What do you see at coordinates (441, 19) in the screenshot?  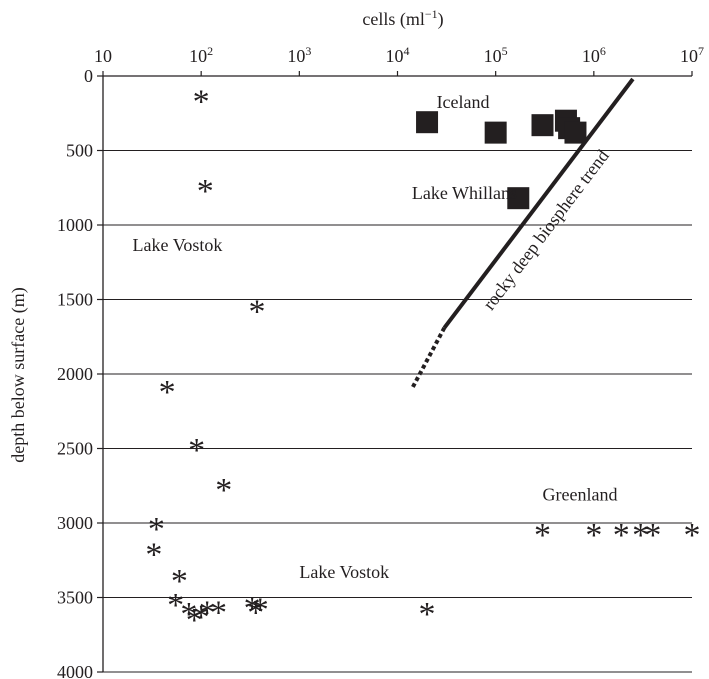 I see `x-axis-title-suffix: )` at bounding box center [441, 19].